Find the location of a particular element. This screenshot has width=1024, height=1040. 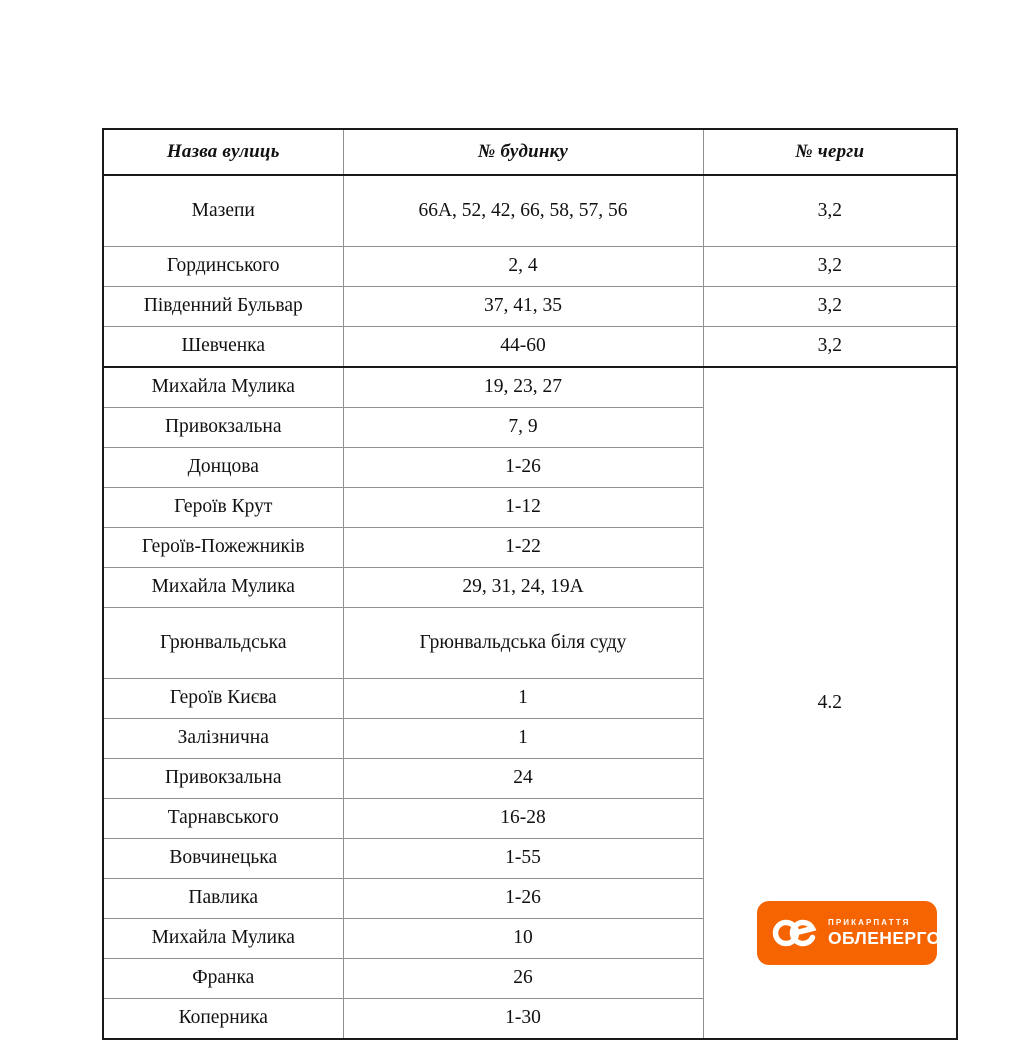

cell-street-name: Коперника is located at coordinates (223, 1018).